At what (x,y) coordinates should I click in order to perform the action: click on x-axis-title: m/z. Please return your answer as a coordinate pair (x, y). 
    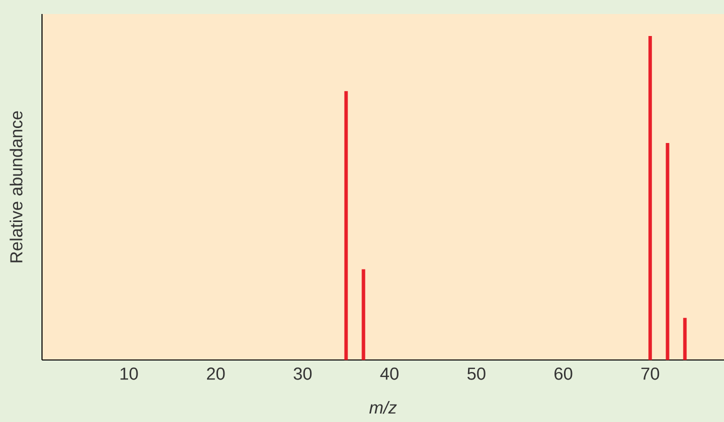
    Looking at the image, I should click on (383, 407).